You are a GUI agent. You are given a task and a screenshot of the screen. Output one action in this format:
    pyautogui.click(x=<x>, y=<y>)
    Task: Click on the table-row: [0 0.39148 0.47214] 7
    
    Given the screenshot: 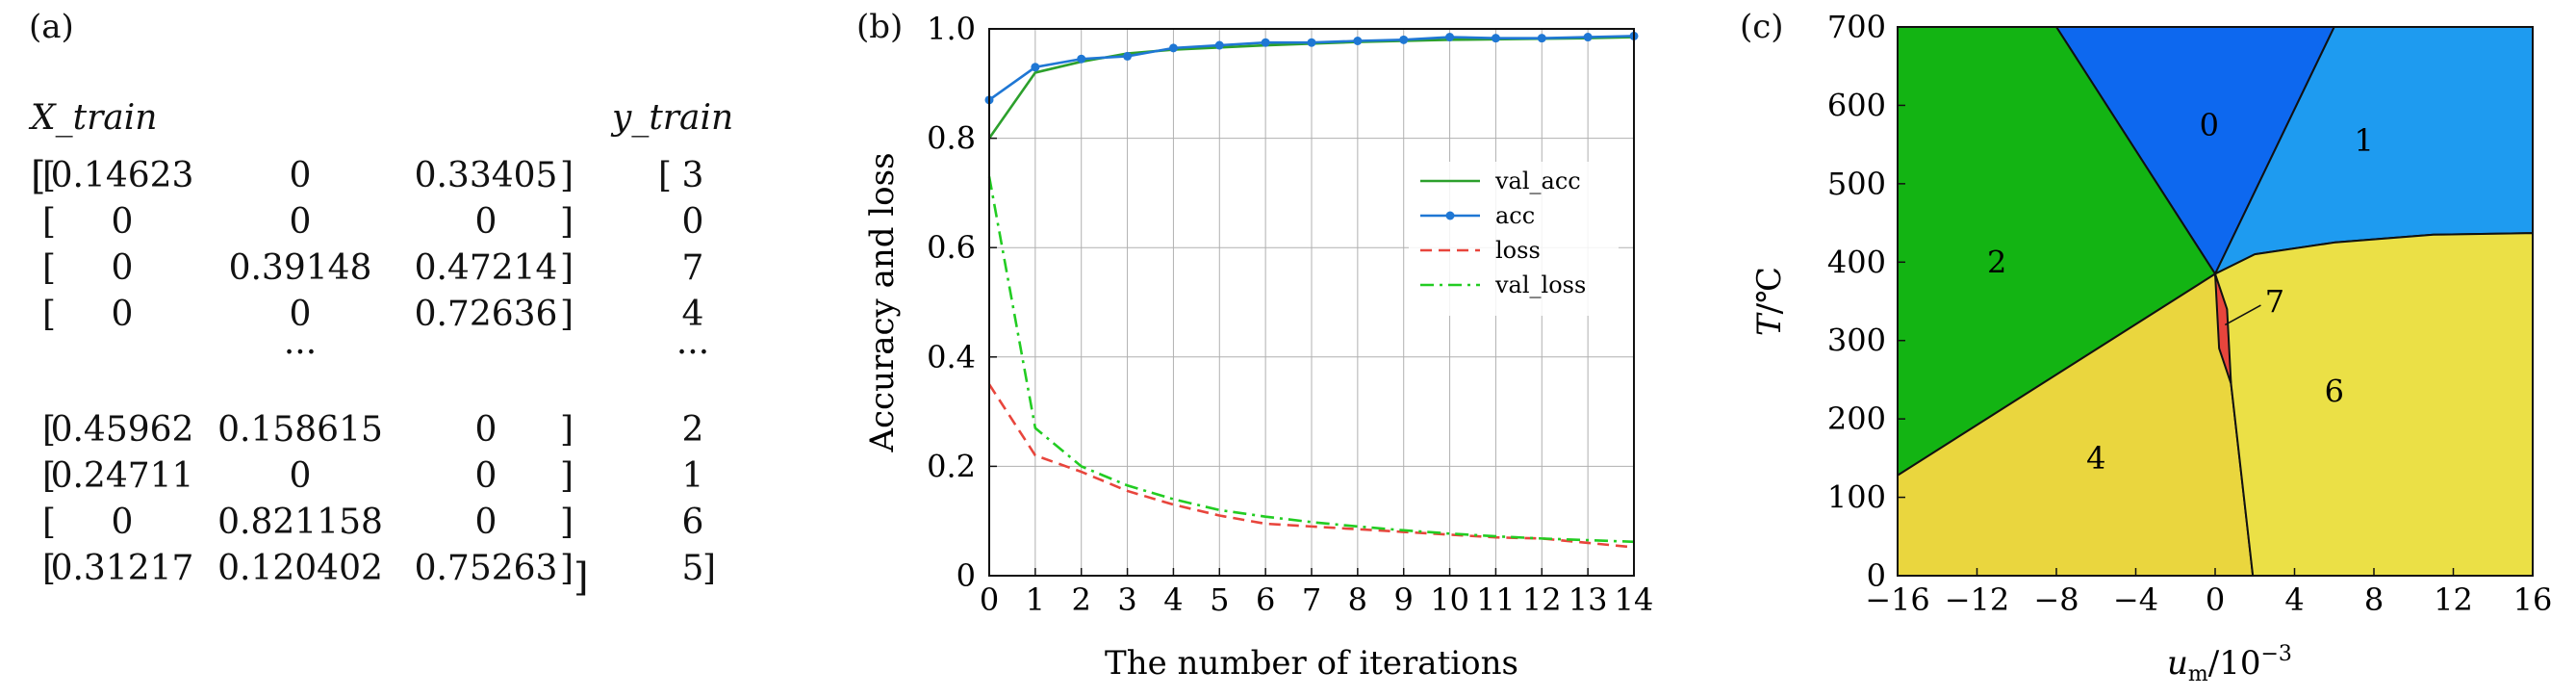 What is the action you would take?
    pyautogui.click(x=373, y=268)
    